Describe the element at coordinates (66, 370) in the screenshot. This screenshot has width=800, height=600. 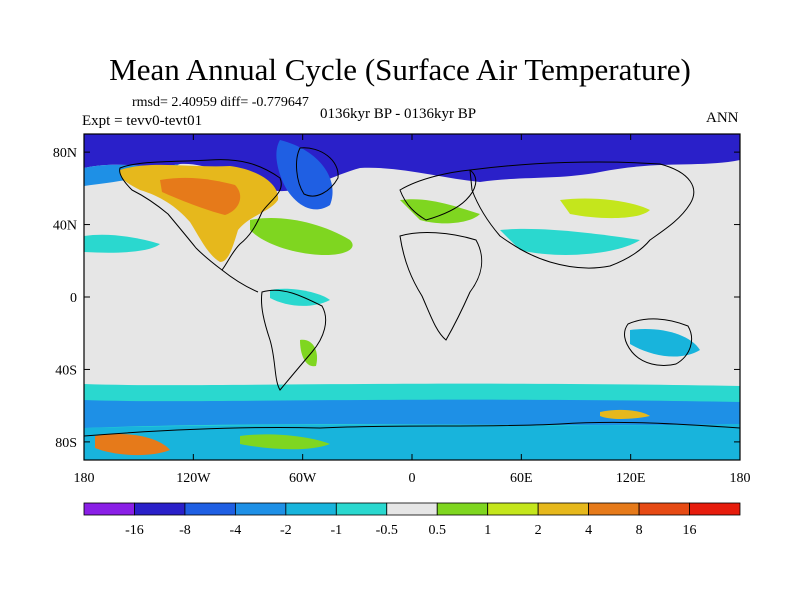
I see `lat-tick-label: 40S` at that location.